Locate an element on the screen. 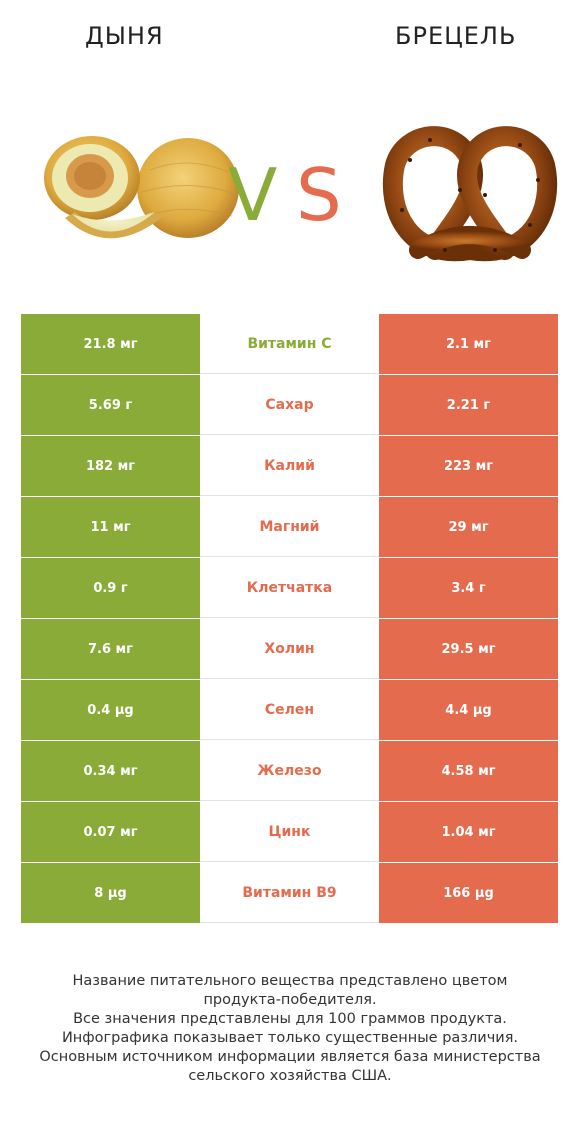 This screenshot has height=1144, width=580. nutrient-label: Магний is located at coordinates (289, 527).